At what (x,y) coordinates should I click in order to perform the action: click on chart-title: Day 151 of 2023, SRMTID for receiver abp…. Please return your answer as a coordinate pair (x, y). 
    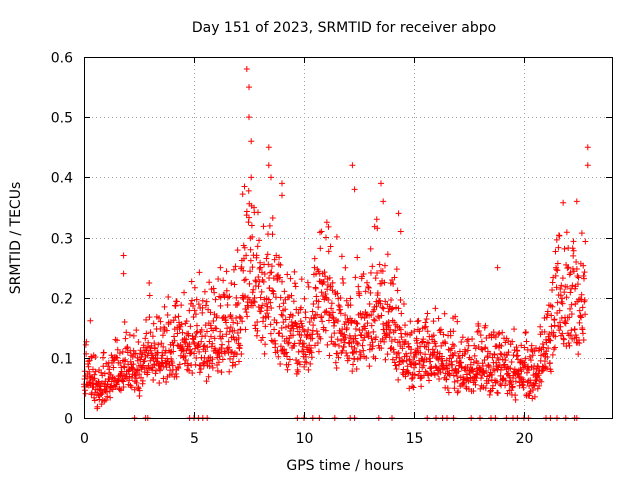
    Looking at the image, I should click on (344, 28).